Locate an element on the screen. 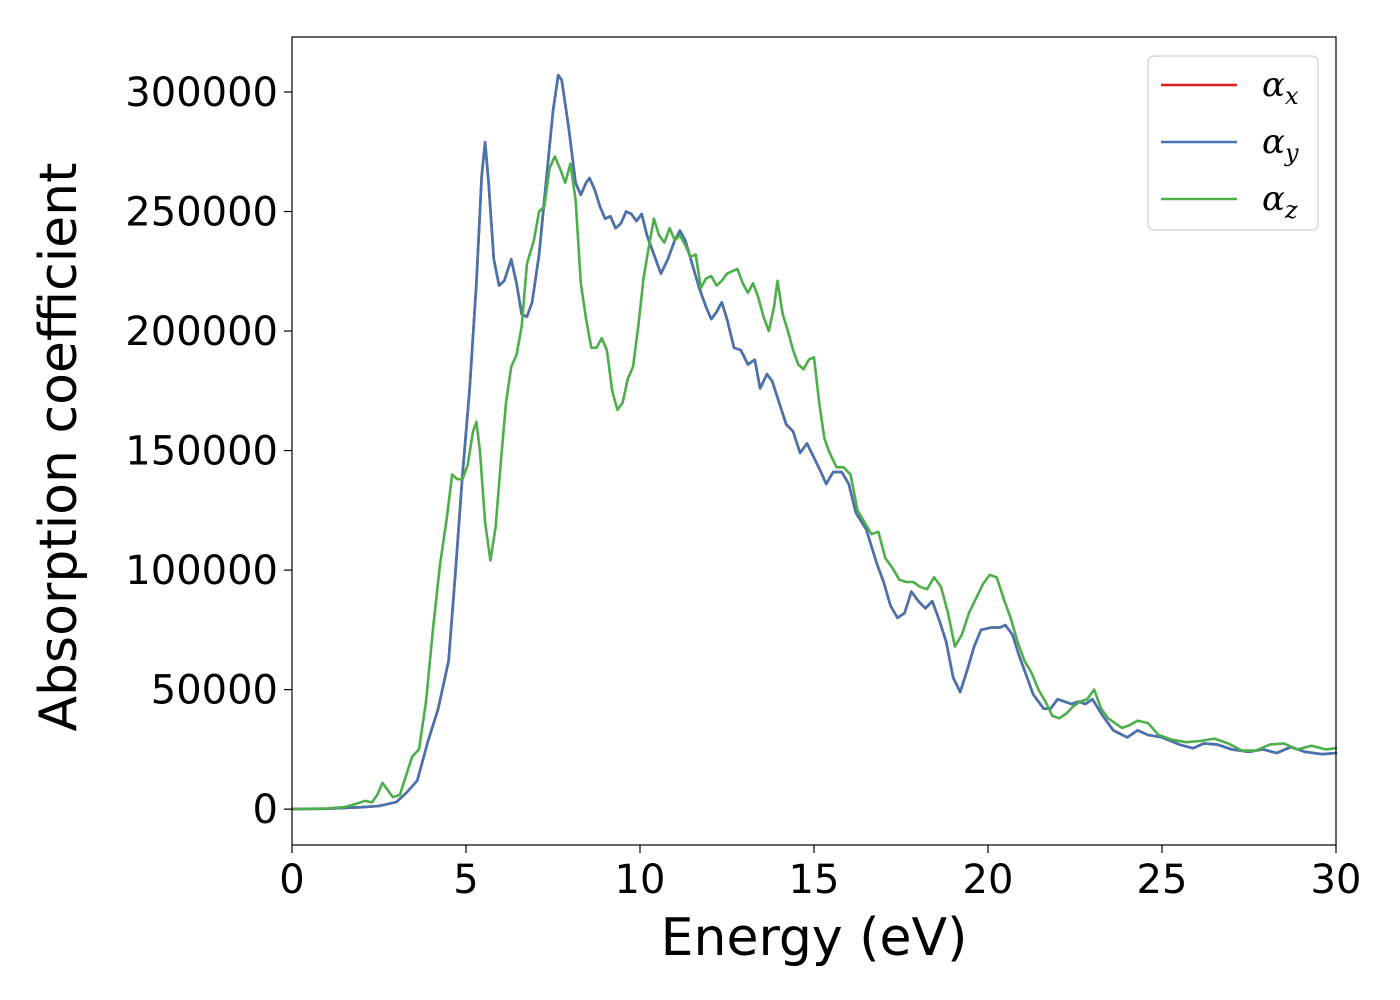 Image resolution: width=1400 pixels, height=1000 pixels. x-tick-label: 10 is located at coordinates (640, 880).